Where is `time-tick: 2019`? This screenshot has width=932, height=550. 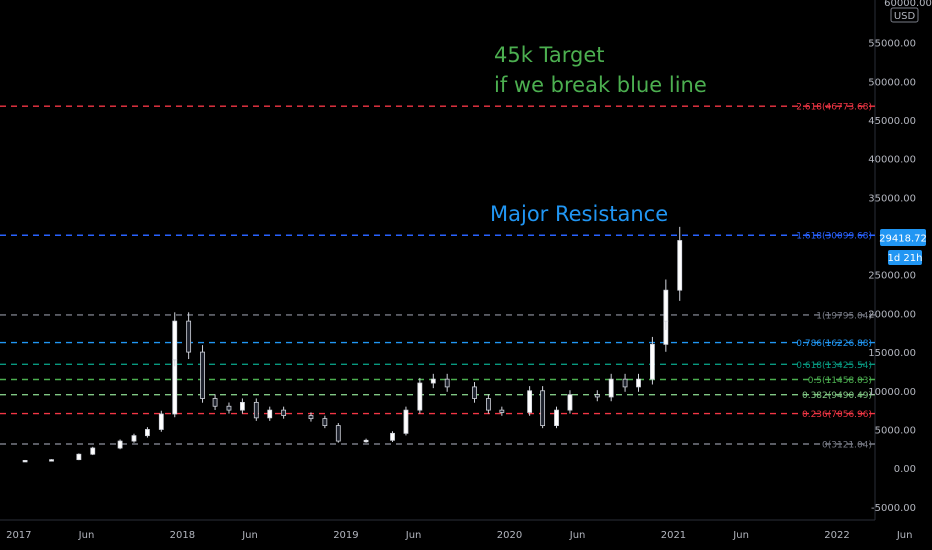
time-tick: 2019 is located at coordinates (345, 535).